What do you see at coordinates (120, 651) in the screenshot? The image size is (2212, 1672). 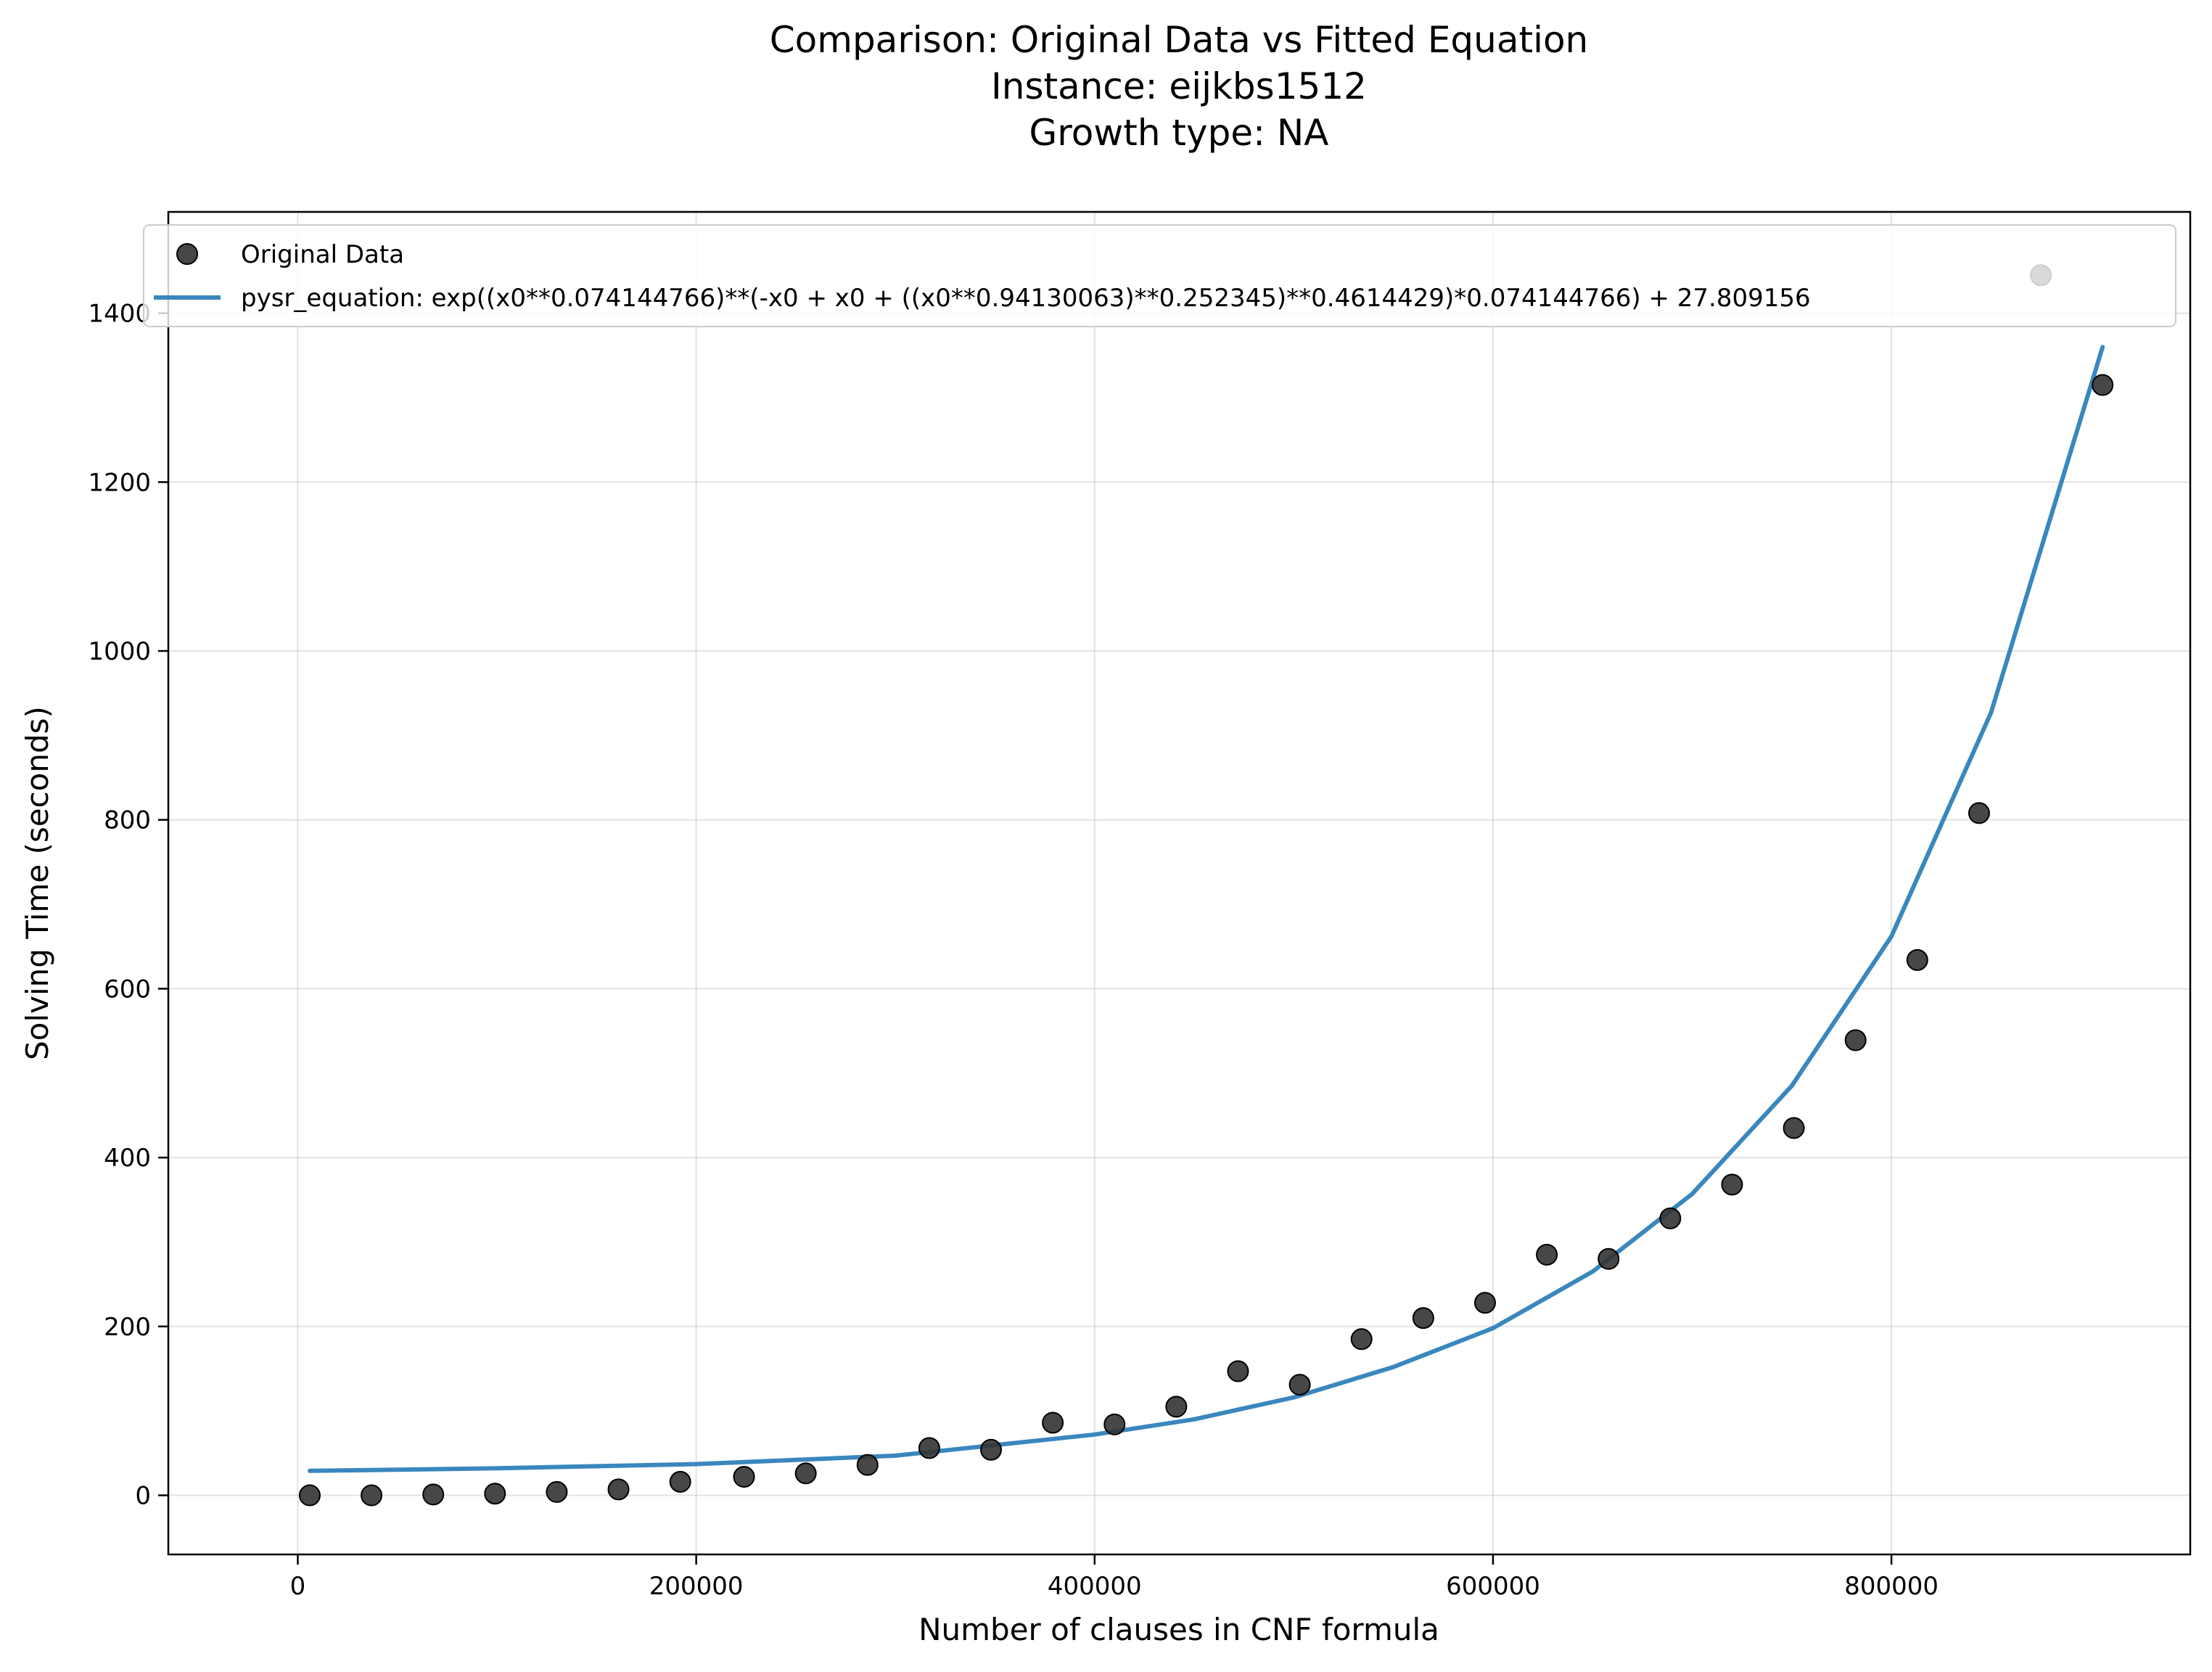 I see `y-tick-label: 1000` at bounding box center [120, 651].